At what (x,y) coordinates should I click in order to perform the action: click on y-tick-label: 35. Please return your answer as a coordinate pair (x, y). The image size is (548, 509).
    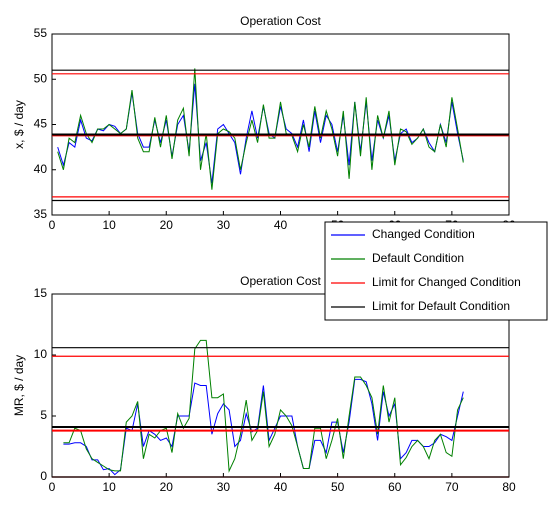
    Looking at the image, I should click on (41, 214).